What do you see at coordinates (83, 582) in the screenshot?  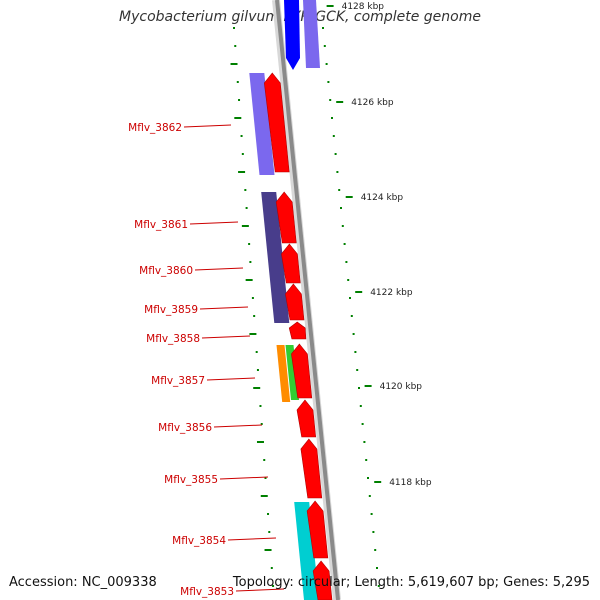 I see `accession-text: Accession: NC_009338` at bounding box center [83, 582].